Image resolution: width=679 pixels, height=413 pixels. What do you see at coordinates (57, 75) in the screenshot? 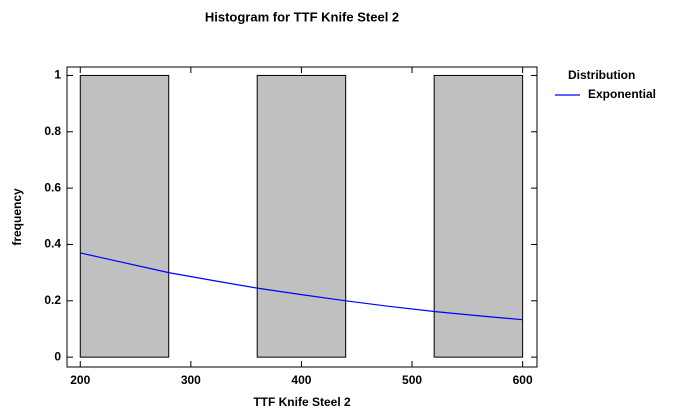
I see `y-tick-label: 1` at bounding box center [57, 75].